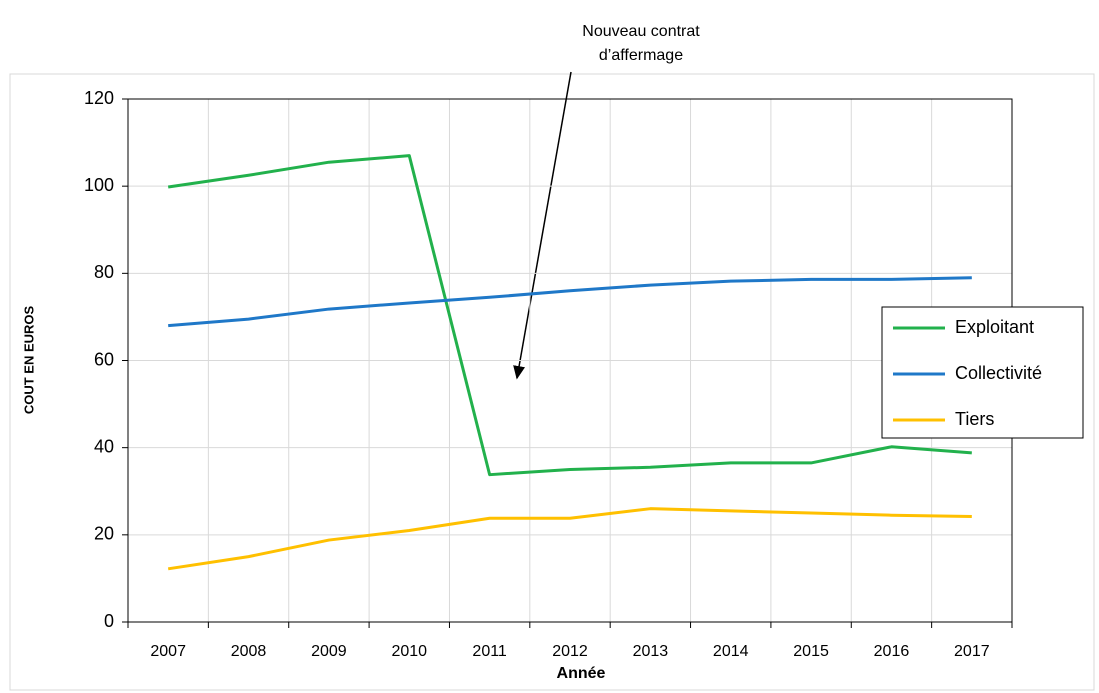 The height and width of the screenshot is (693, 1099). I want to click on y-tick-label: 80, so click(104, 272).